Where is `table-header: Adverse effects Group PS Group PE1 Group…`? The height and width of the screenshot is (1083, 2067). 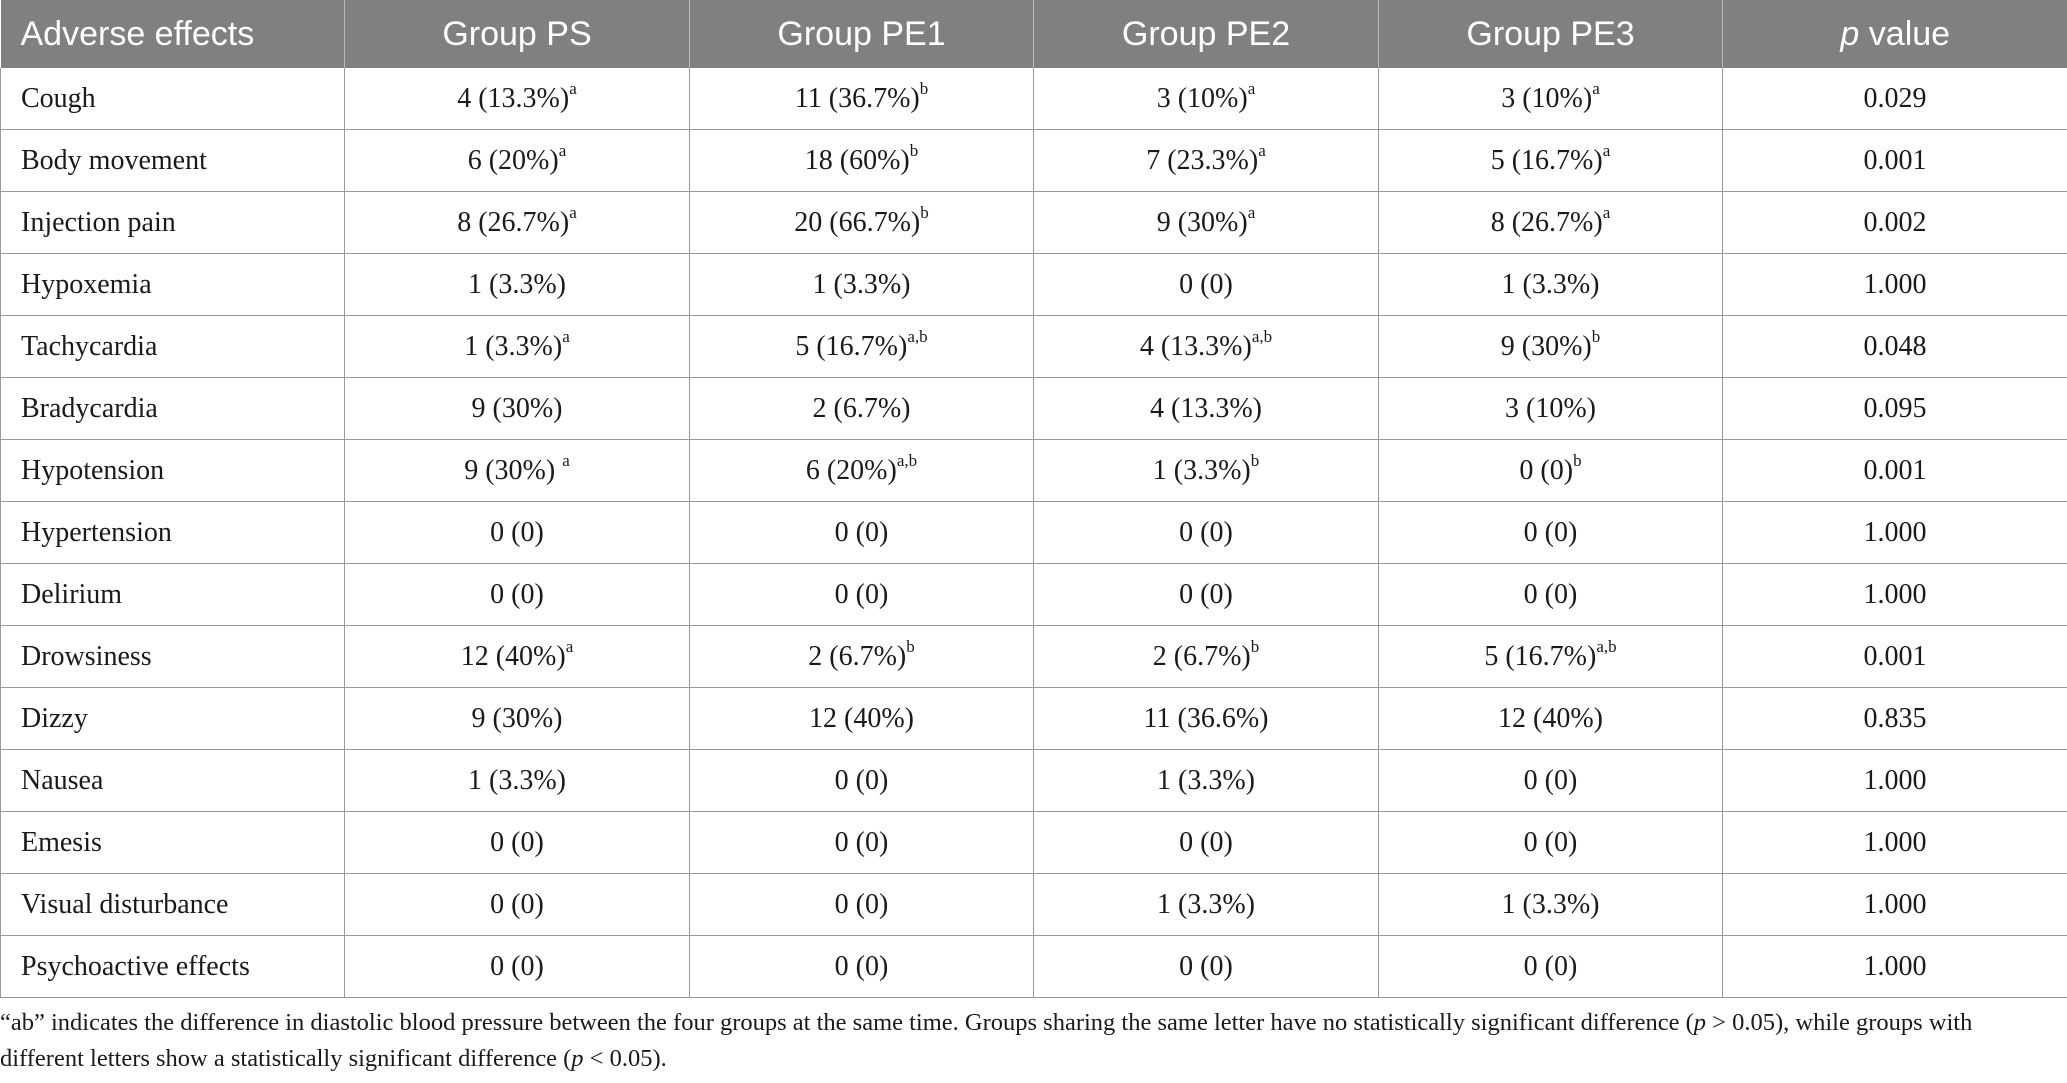
table-header: Adverse effects Group PS Group PE1 Group… is located at coordinates (1033, 34).